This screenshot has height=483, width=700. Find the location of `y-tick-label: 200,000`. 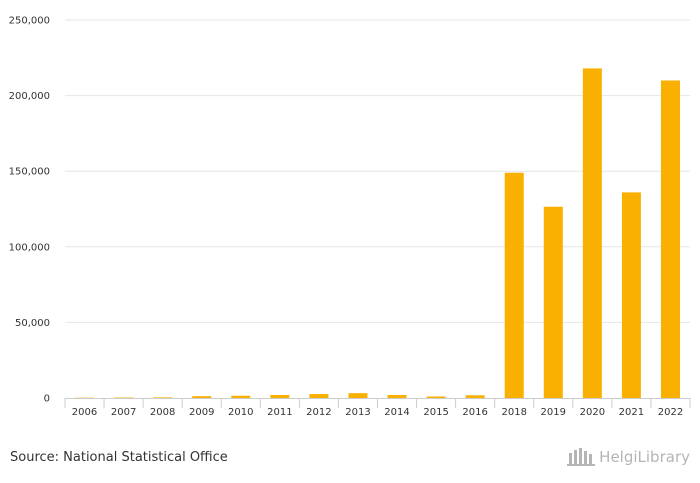

y-tick-label: 200,000 is located at coordinates (29, 96).